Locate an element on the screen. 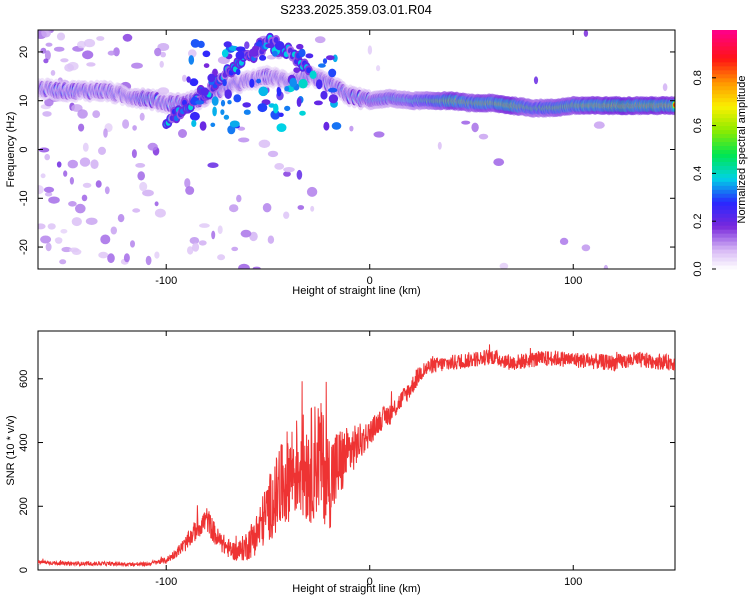  y-tick-label: -20 is located at coordinates (24, 247).